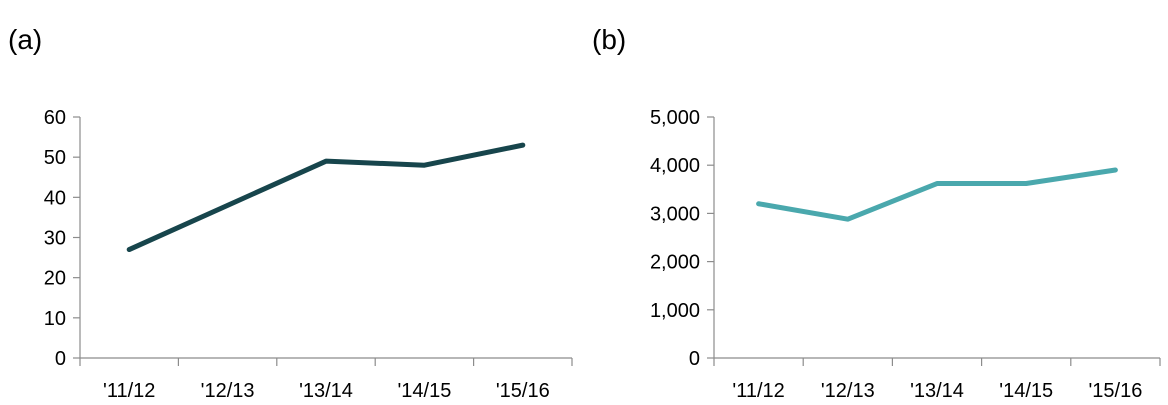 The image size is (1168, 405). What do you see at coordinates (60, 359) in the screenshot?
I see `y-tick-label-a: 0` at bounding box center [60, 359].